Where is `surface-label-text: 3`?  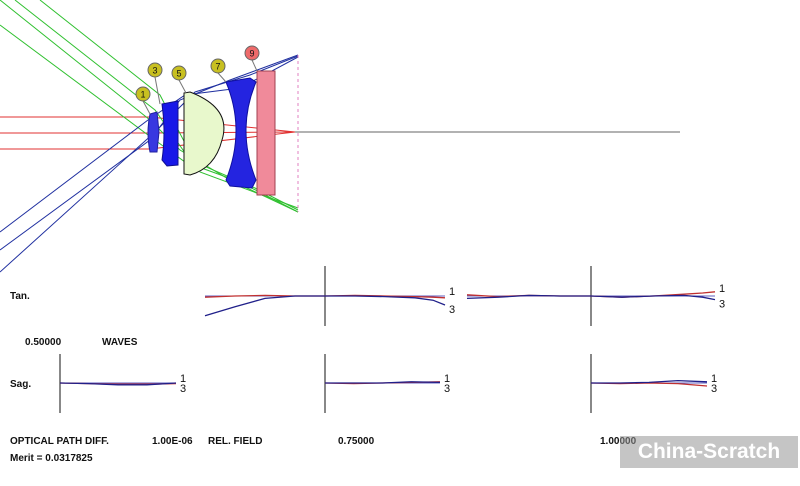 surface-label-text: 3 is located at coordinates (154, 71).